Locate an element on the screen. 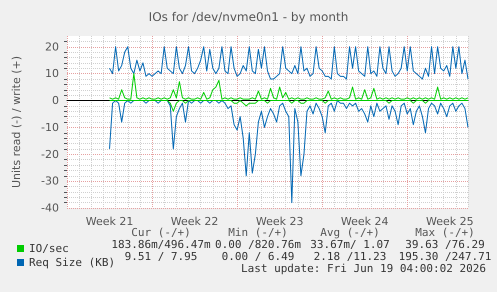  text: 9.51 / 7.95 is located at coordinates (161, 256).